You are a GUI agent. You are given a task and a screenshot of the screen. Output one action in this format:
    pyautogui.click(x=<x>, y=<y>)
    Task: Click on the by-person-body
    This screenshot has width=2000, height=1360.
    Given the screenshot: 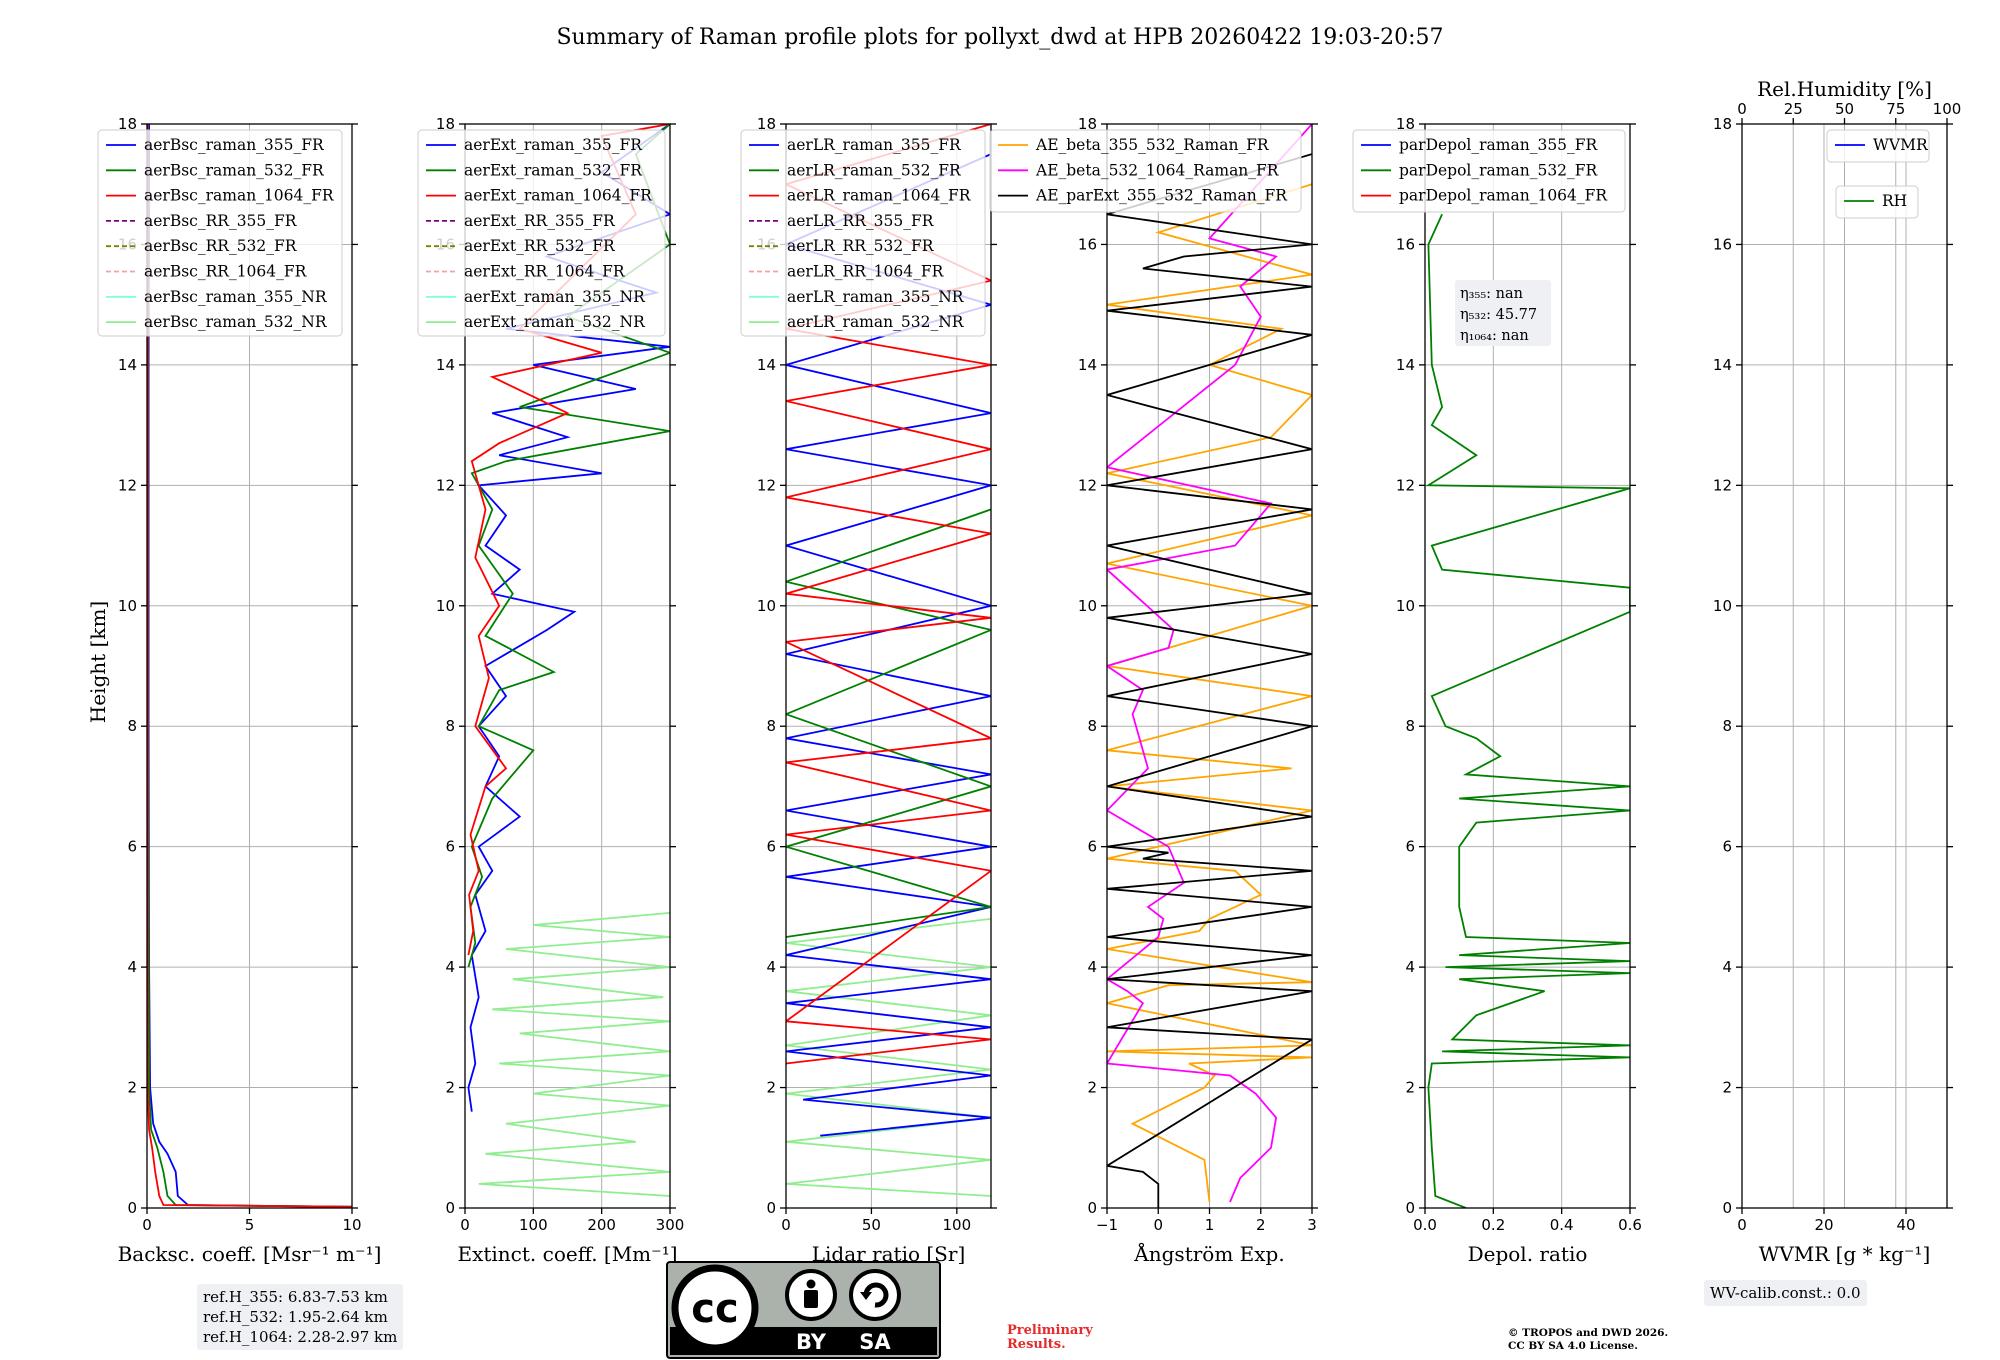 What is the action you would take?
    pyautogui.click(x=811, y=1299)
    